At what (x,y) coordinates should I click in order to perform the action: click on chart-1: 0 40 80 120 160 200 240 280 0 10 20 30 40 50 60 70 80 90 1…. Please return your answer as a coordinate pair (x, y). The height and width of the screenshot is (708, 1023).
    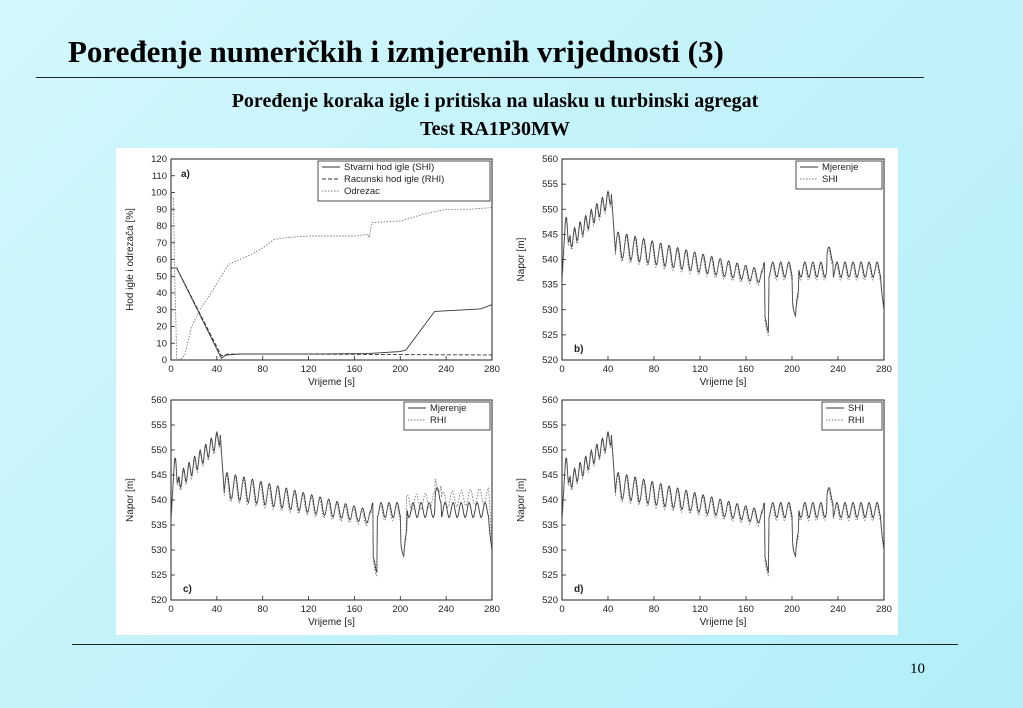
    Looking at the image, I should click on (312, 271).